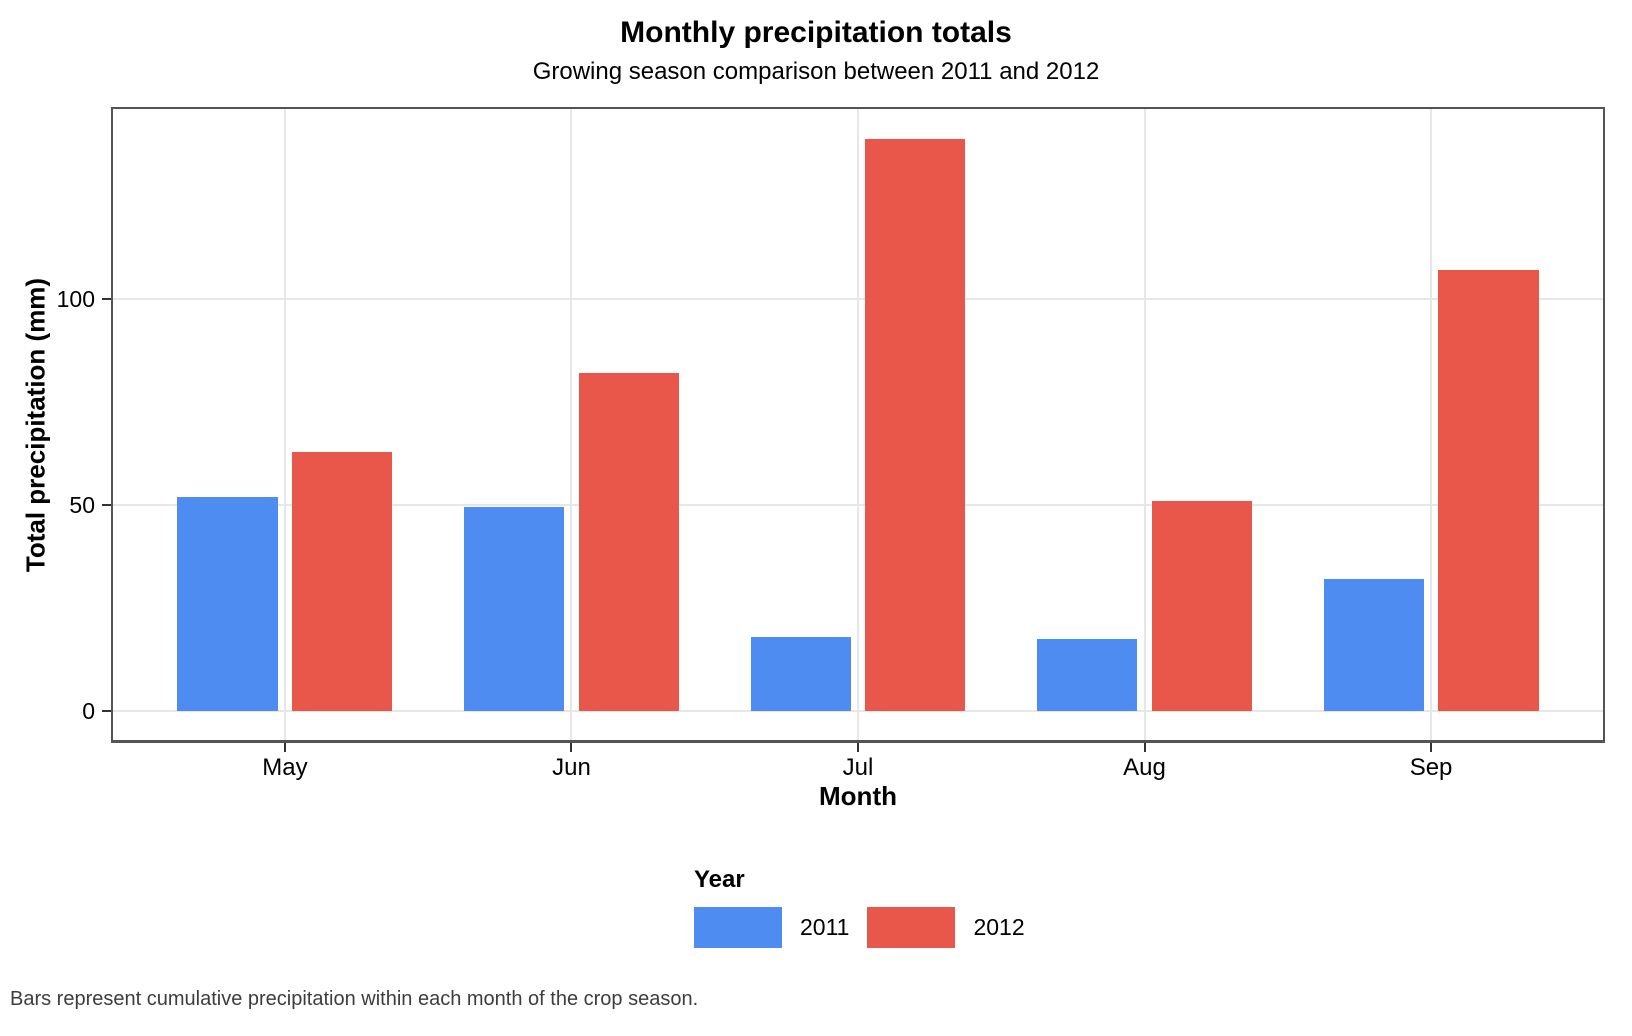  What do you see at coordinates (1431, 767) in the screenshot?
I see `x-tick-label: Sep` at bounding box center [1431, 767].